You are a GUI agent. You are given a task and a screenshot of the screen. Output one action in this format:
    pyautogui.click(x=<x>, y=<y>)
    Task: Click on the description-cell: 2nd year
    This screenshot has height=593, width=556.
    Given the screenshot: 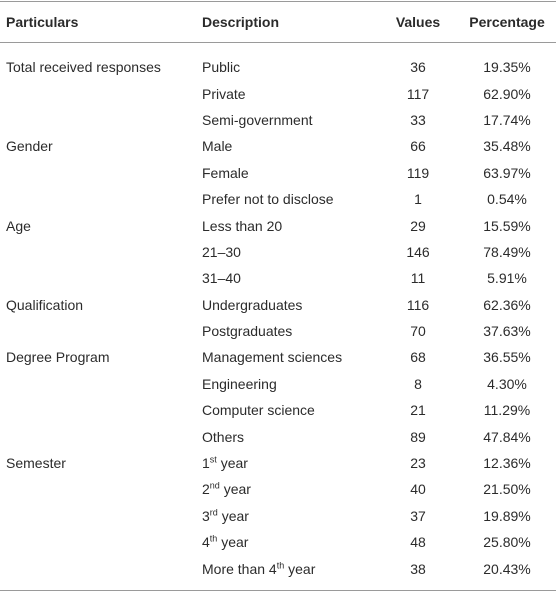 What is the action you would take?
    pyautogui.click(x=290, y=489)
    